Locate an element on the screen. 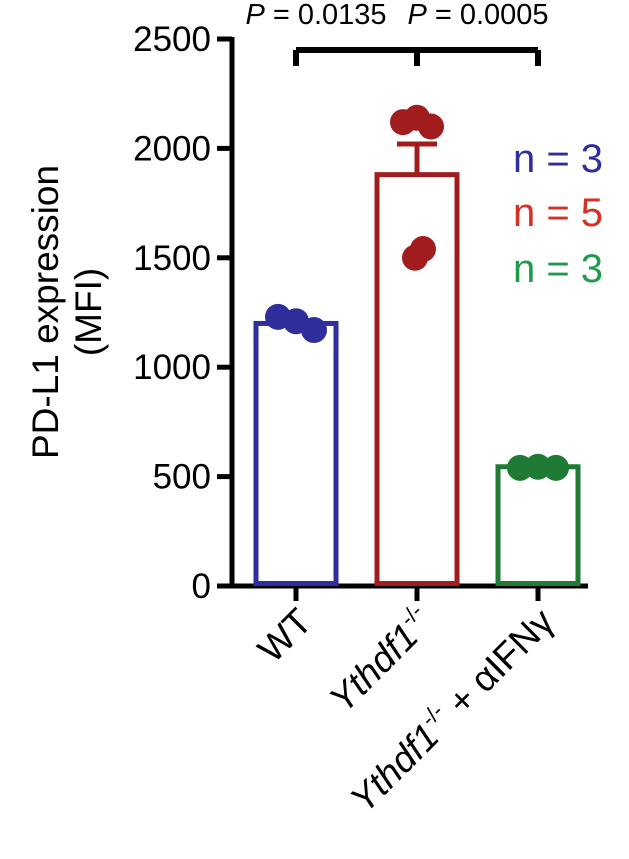  category-label-suffix: + αIFNγ is located at coordinates (497, 665).